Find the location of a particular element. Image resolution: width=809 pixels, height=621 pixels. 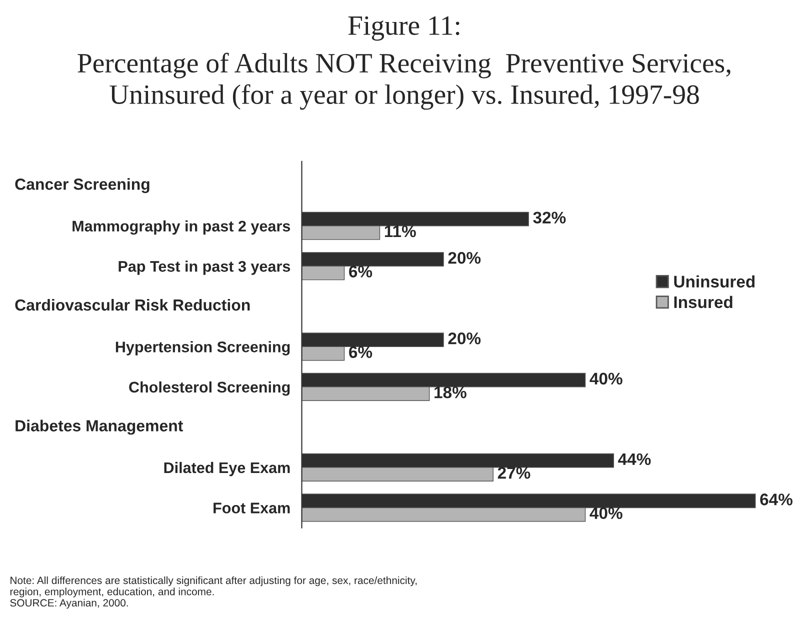

data-label: 32% is located at coordinates (549, 218).